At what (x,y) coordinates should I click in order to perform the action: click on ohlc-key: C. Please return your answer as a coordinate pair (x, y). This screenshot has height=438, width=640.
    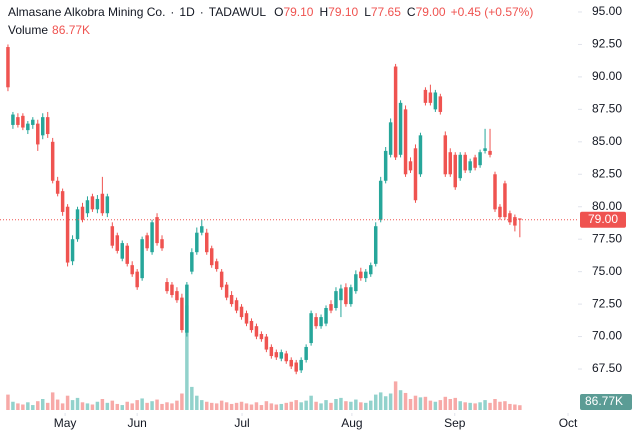
    Looking at the image, I should click on (411, 12).